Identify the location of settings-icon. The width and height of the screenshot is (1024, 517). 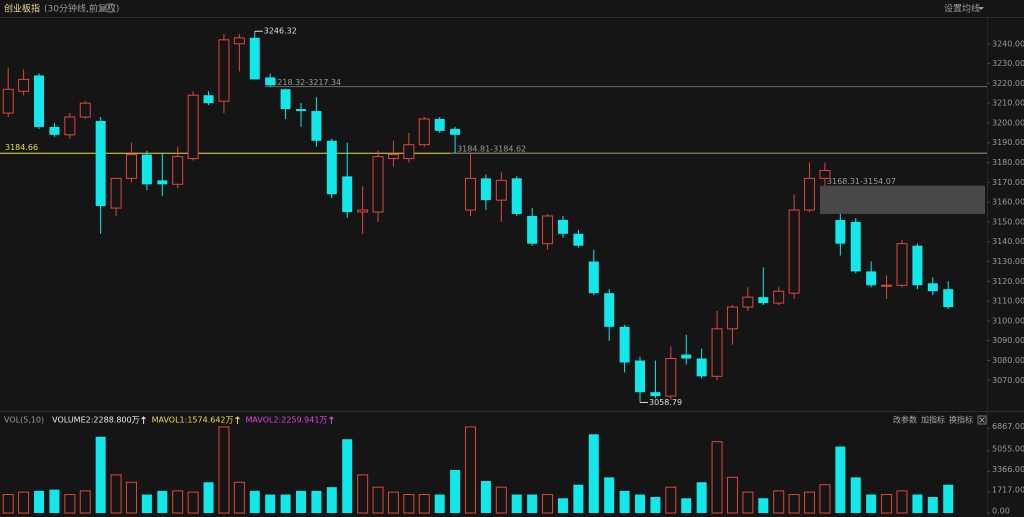
(110, 8).